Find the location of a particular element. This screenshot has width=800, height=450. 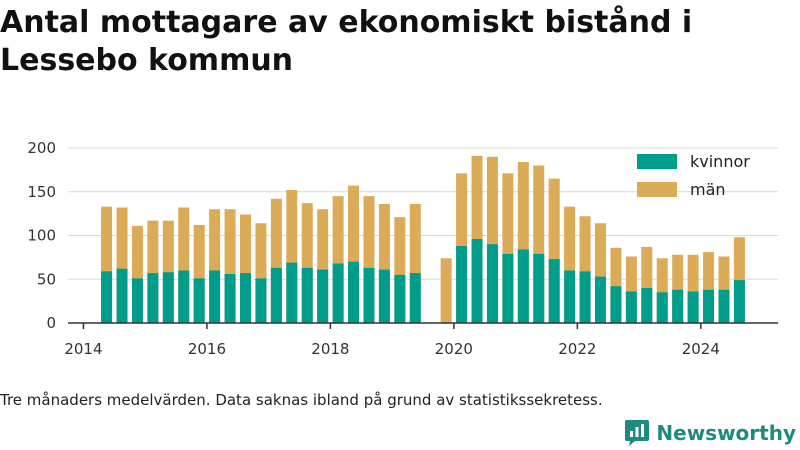

x-axis-ticks: 2014 2016 2018 2020 2022 2024 is located at coordinates (392, 340).